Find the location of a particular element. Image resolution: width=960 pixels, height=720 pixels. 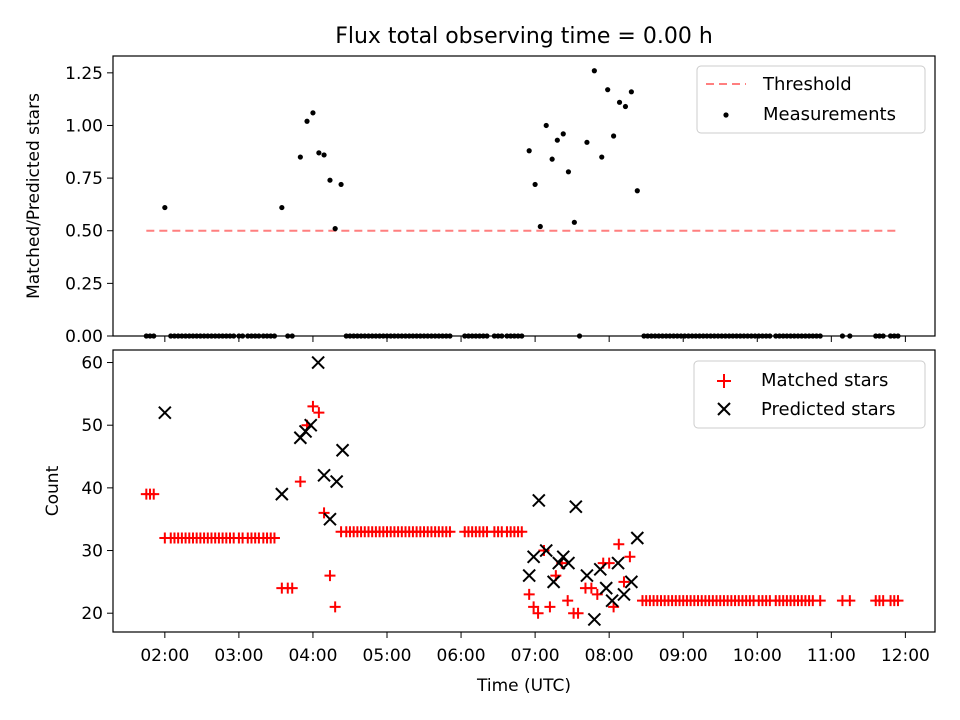

bottom-x-tick-label: 09:00 is located at coordinates (683, 656).